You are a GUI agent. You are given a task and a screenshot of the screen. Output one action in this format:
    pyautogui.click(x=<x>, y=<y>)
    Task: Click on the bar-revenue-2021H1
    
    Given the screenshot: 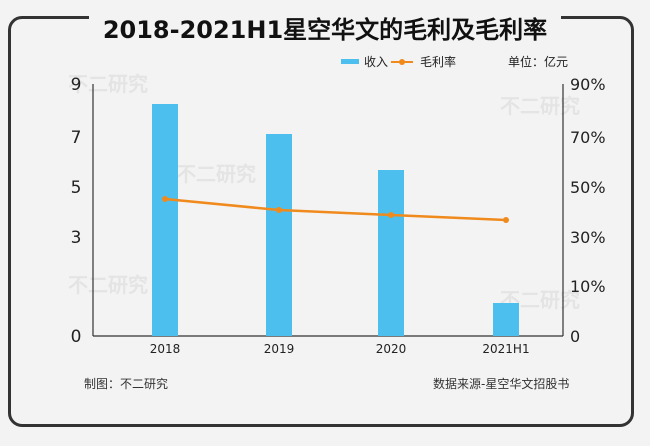 What is the action you would take?
    pyautogui.click(x=506, y=319)
    